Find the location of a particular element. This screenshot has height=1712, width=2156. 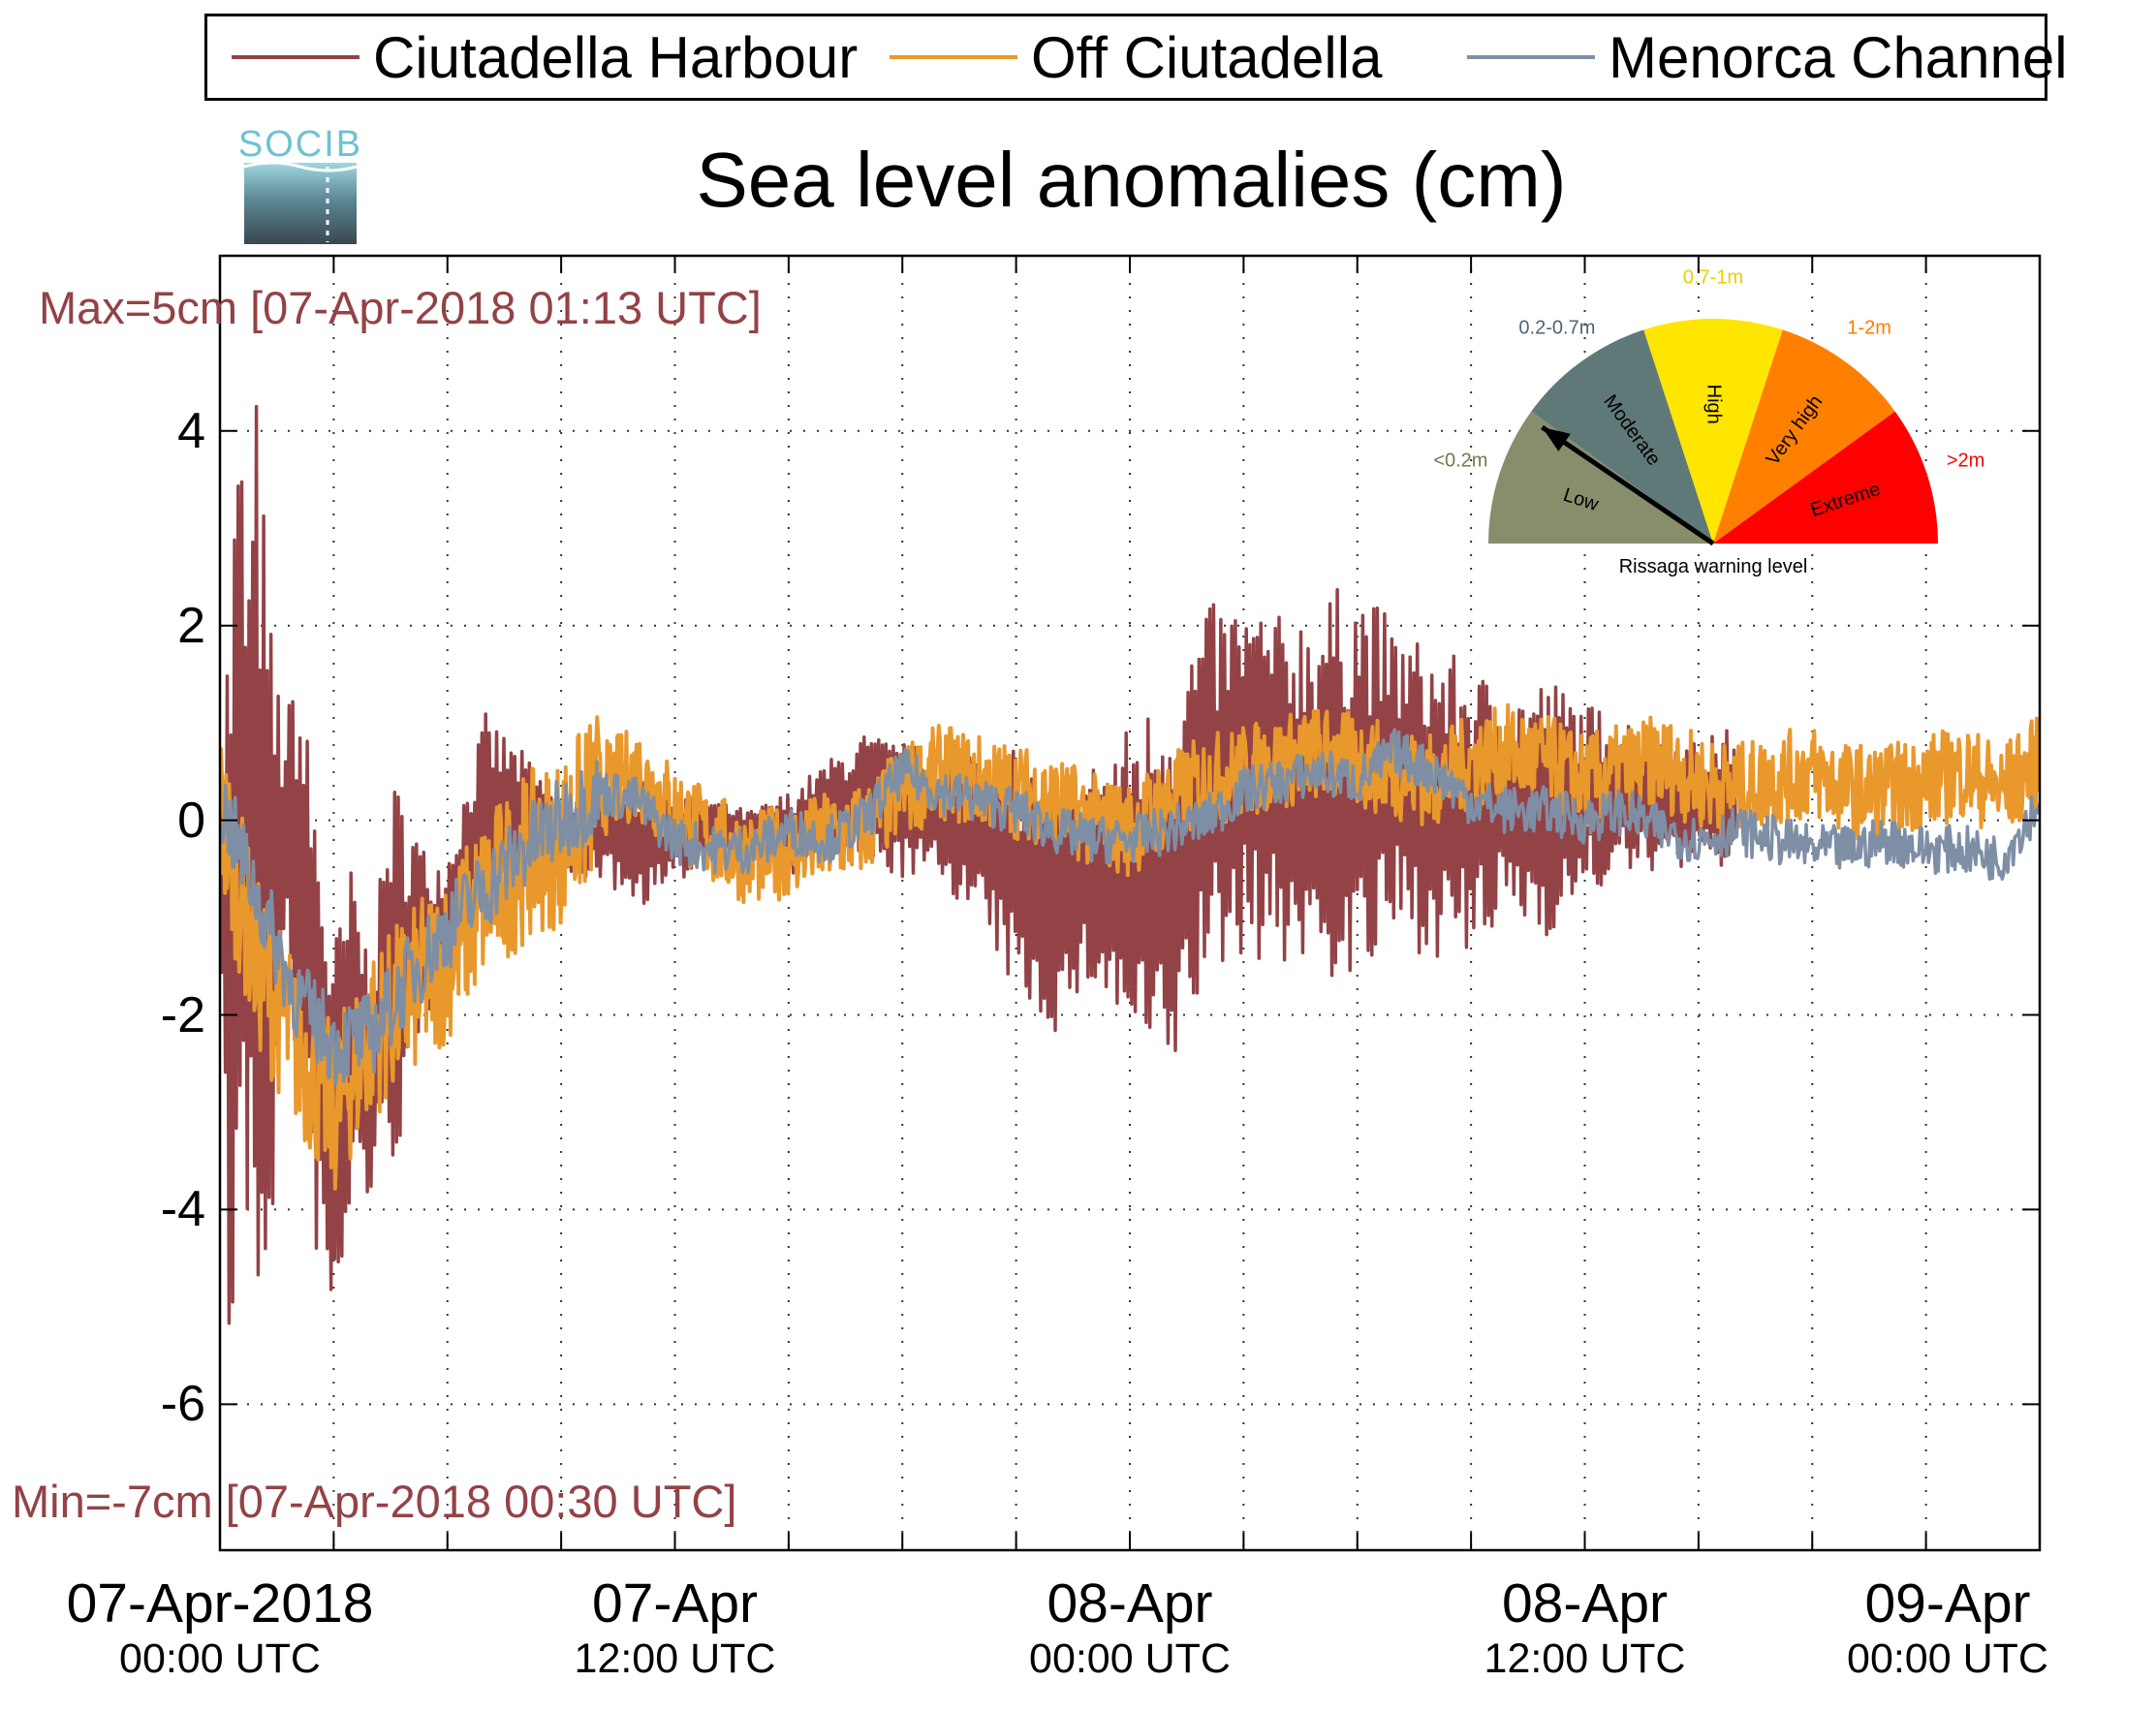

legend-label: Ciutadella Harbour is located at coordinates (616, 57).